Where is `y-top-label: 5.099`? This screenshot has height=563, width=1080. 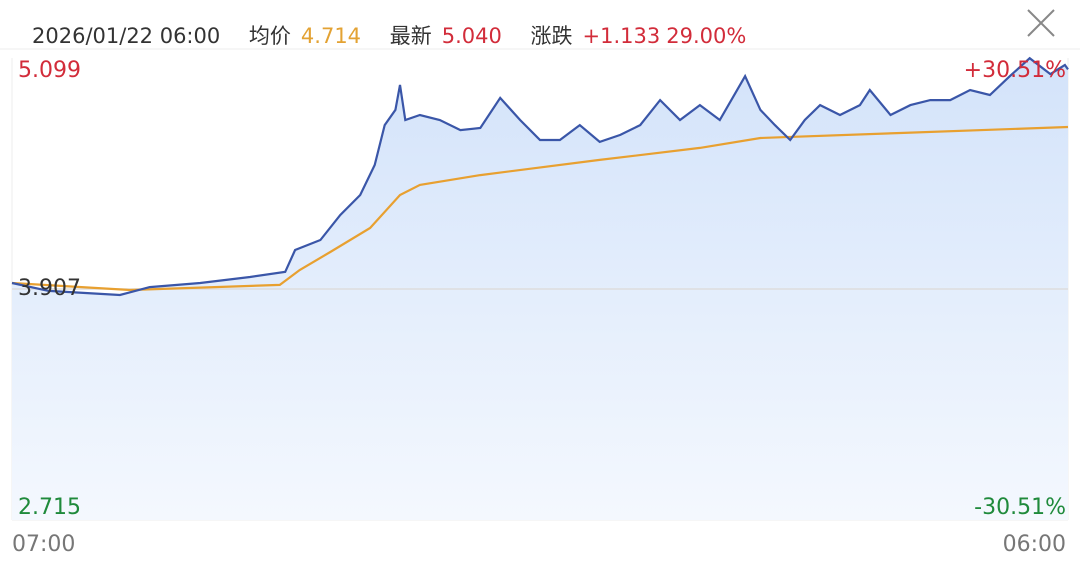
y-top-label: 5.099 is located at coordinates (49, 70).